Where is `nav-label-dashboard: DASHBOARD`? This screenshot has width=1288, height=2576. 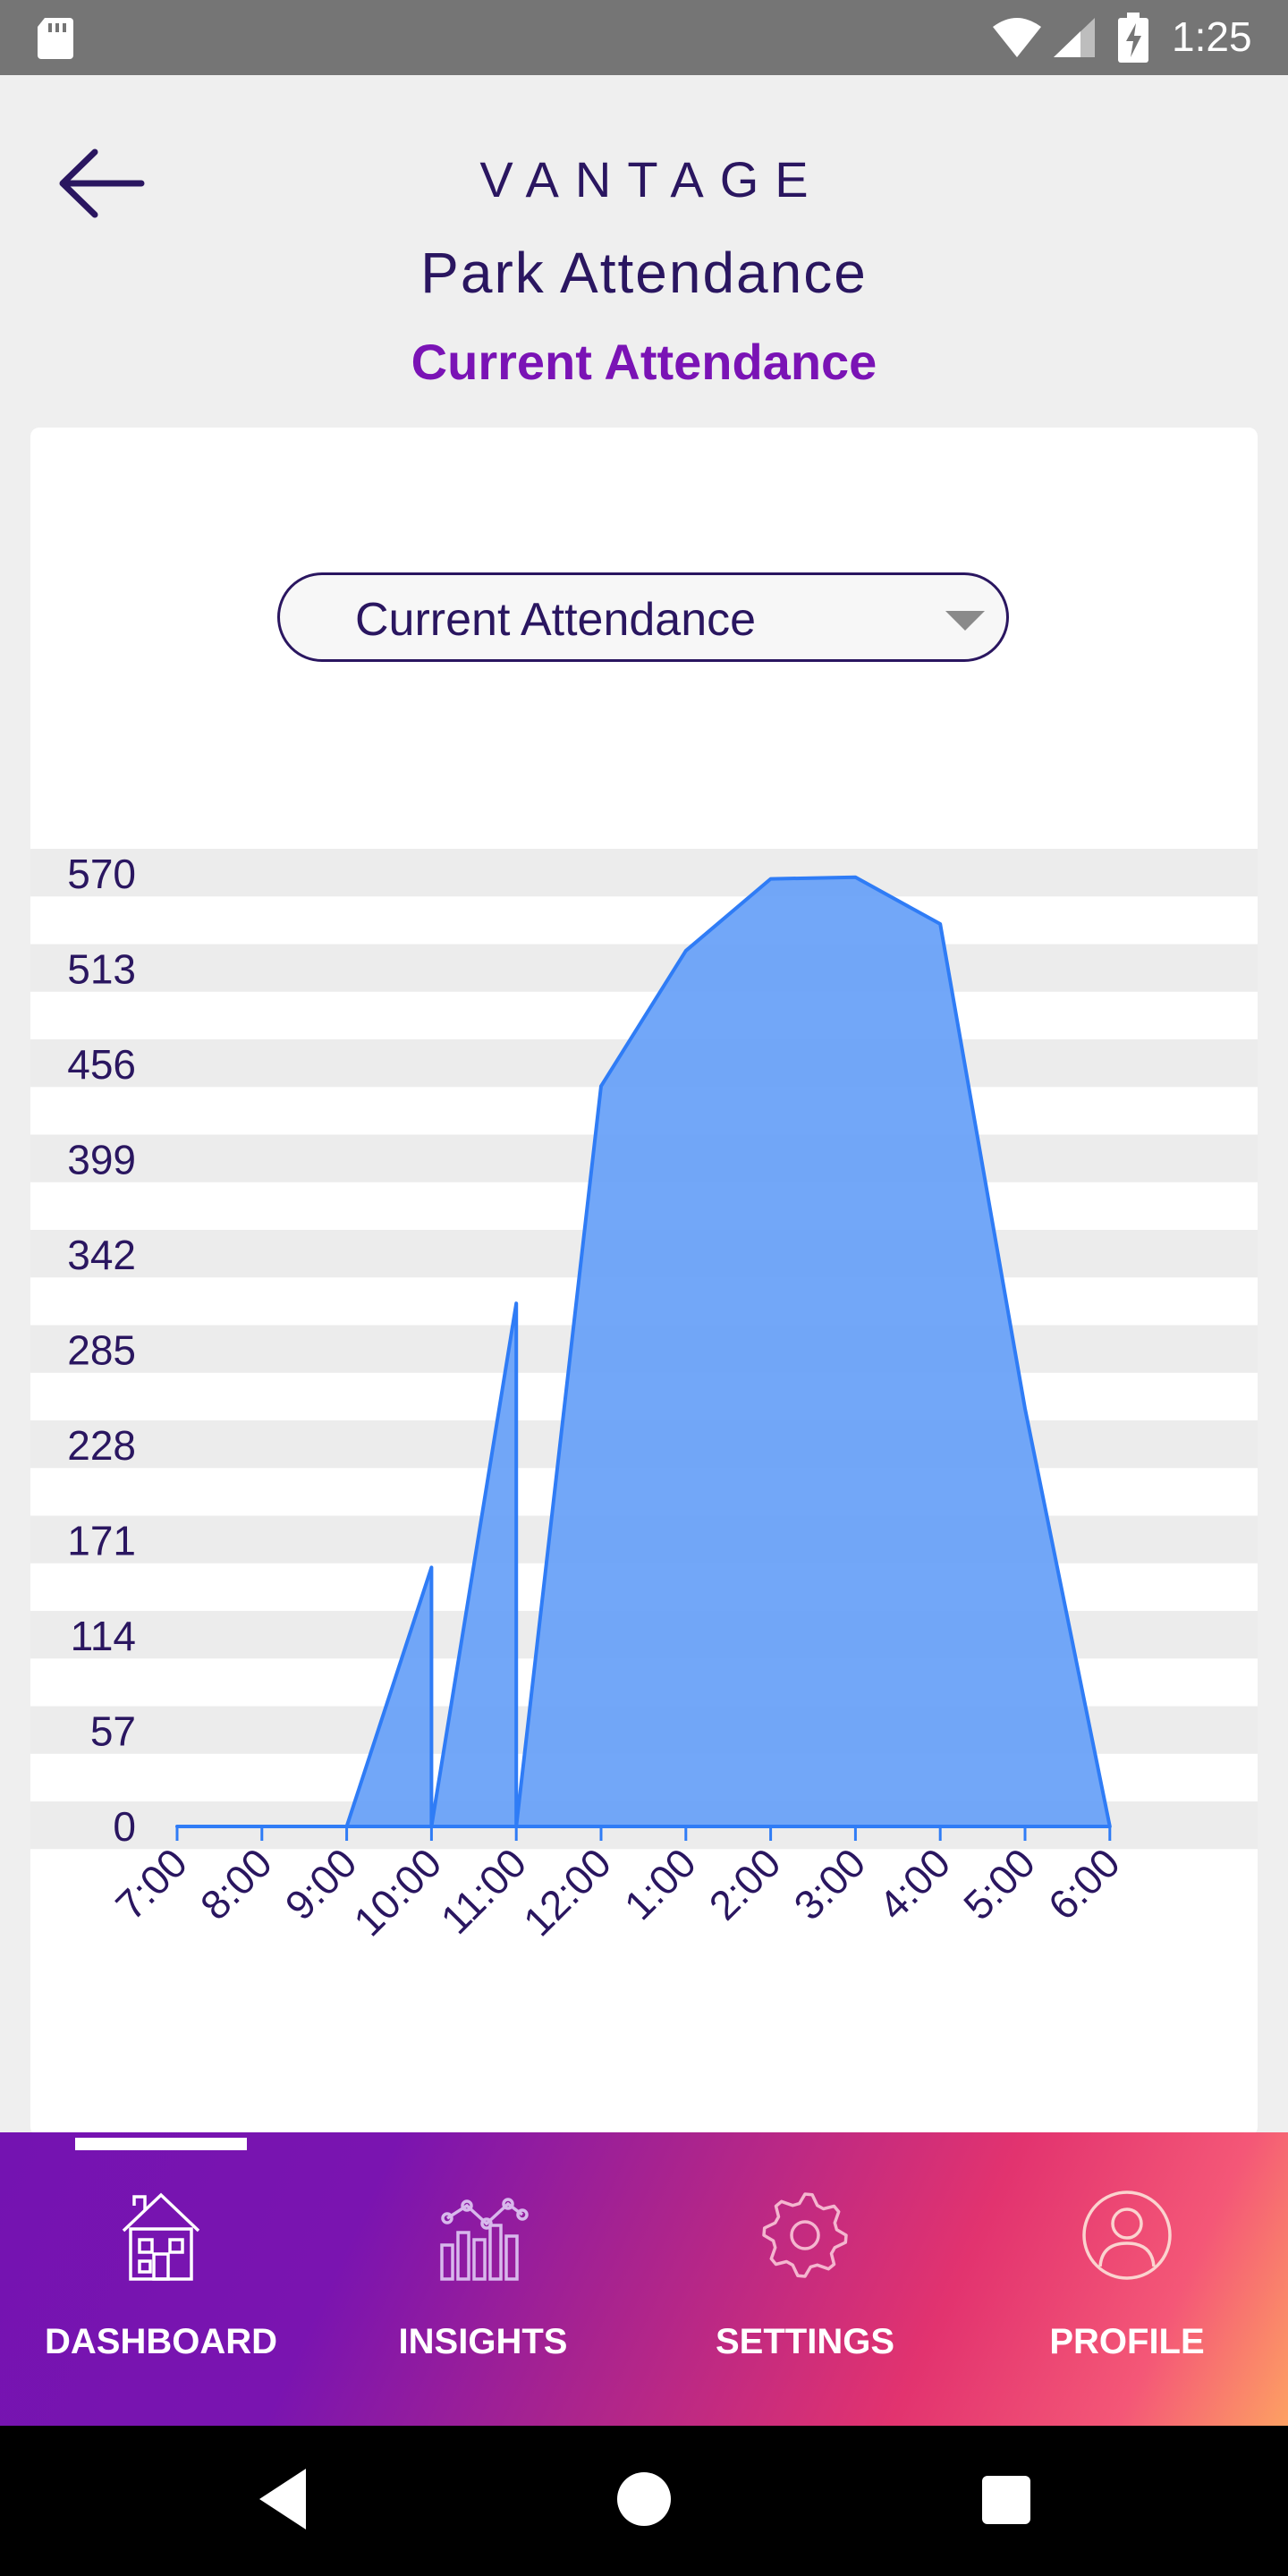
nav-label-dashboard: DASHBOARD is located at coordinates (161, 2342).